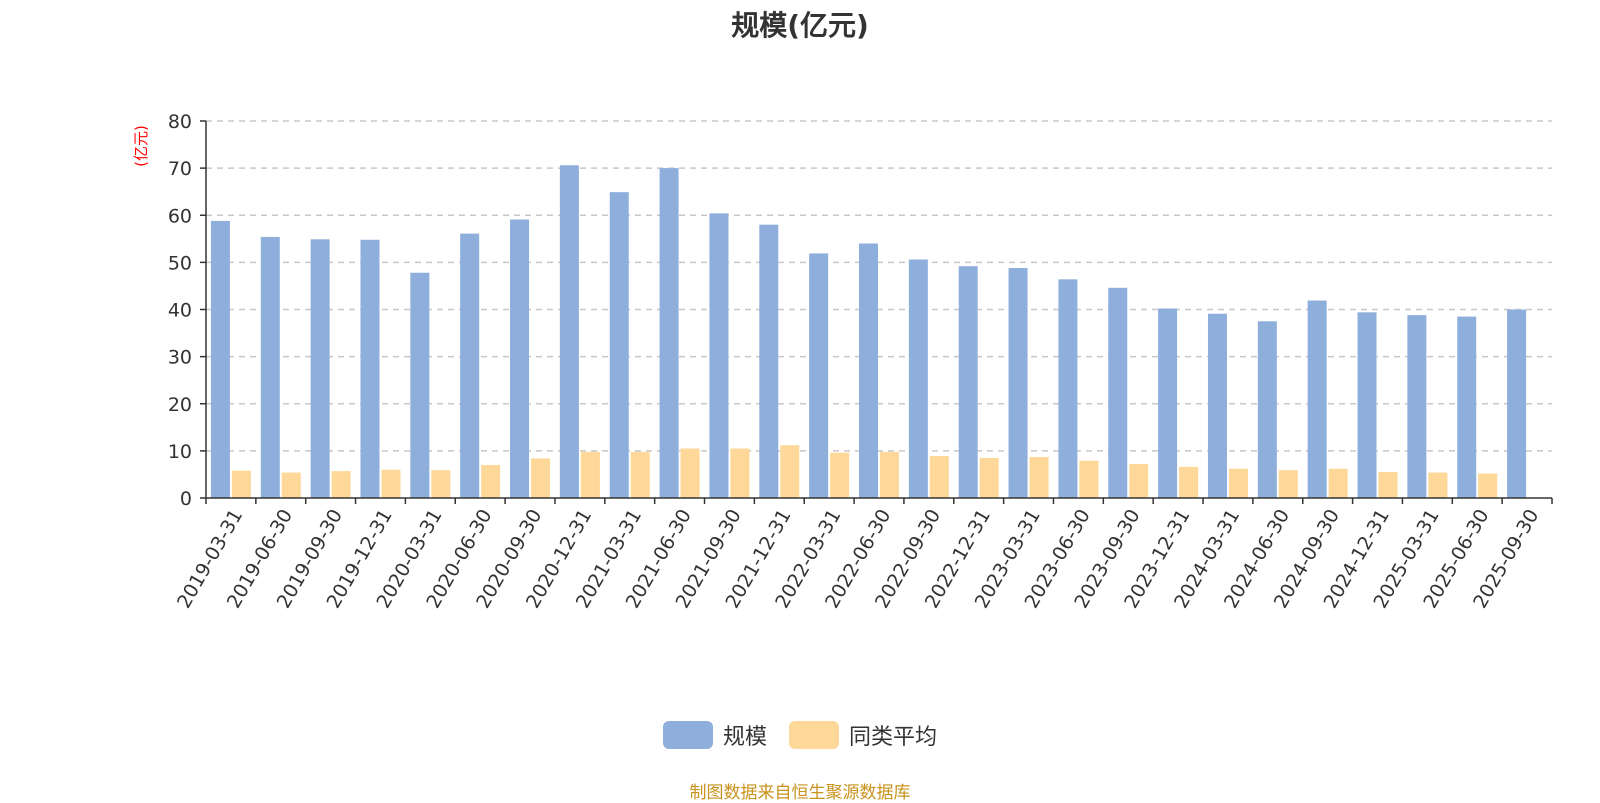 The height and width of the screenshot is (803, 1600). Describe the element at coordinates (800, 25) in the screenshot. I see `chart-title: 规模(亿元)` at that location.